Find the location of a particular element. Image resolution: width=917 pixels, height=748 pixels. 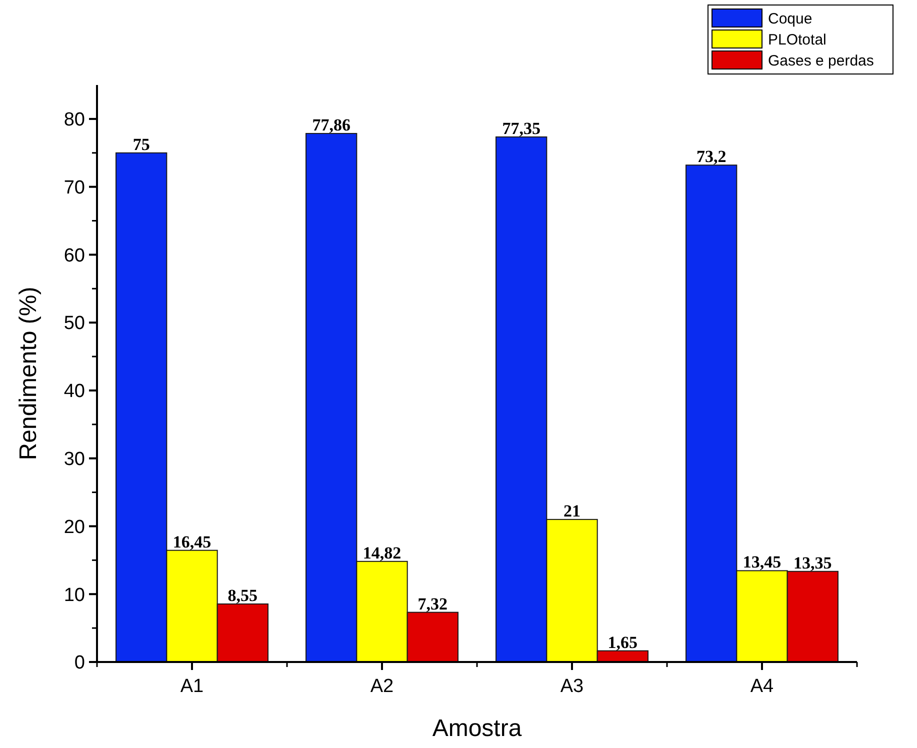

y-tick-label: 30 is located at coordinates (74, 459).